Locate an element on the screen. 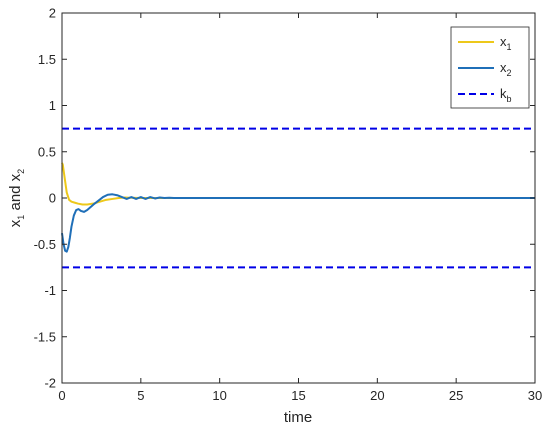 The height and width of the screenshot is (434, 550). x-tick-label: 15 is located at coordinates (298, 395).